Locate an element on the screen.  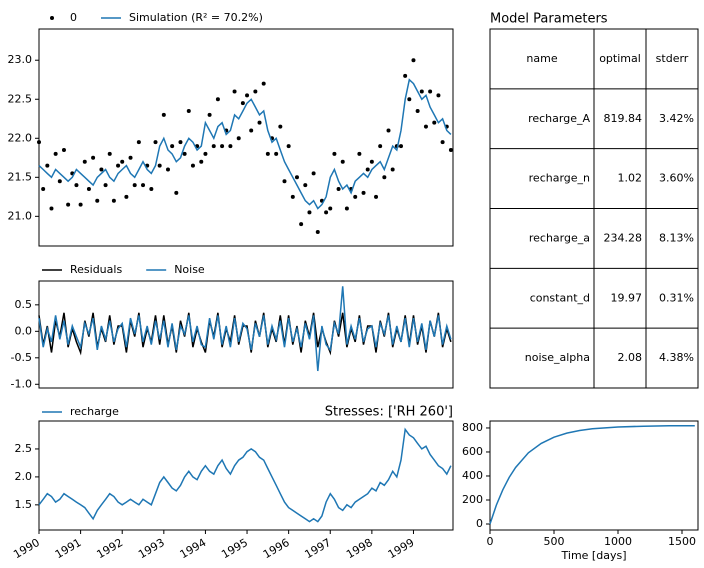
x-tick-label: 1992 is located at coordinates (109, 548).